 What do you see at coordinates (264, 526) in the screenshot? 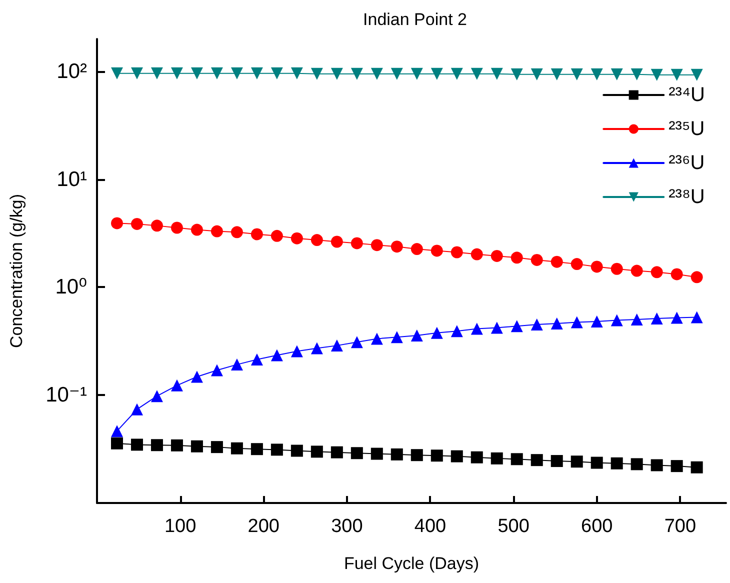
I see `x-tick-label: 200` at bounding box center [264, 526].